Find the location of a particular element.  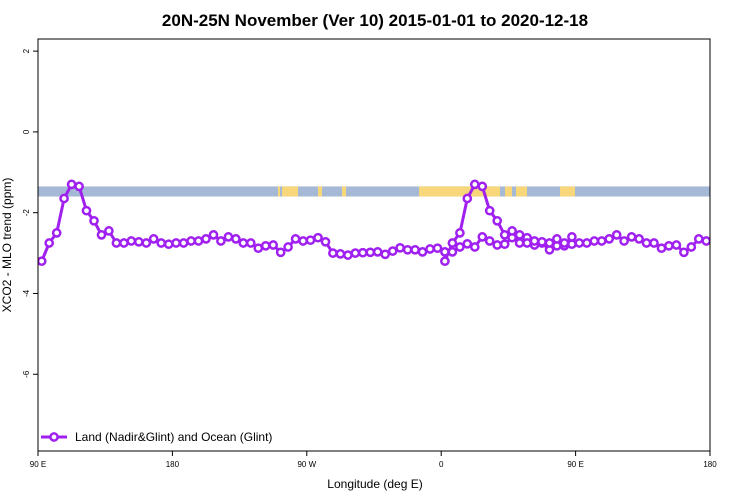

y-tick-label: 2 is located at coordinates (26, 50).